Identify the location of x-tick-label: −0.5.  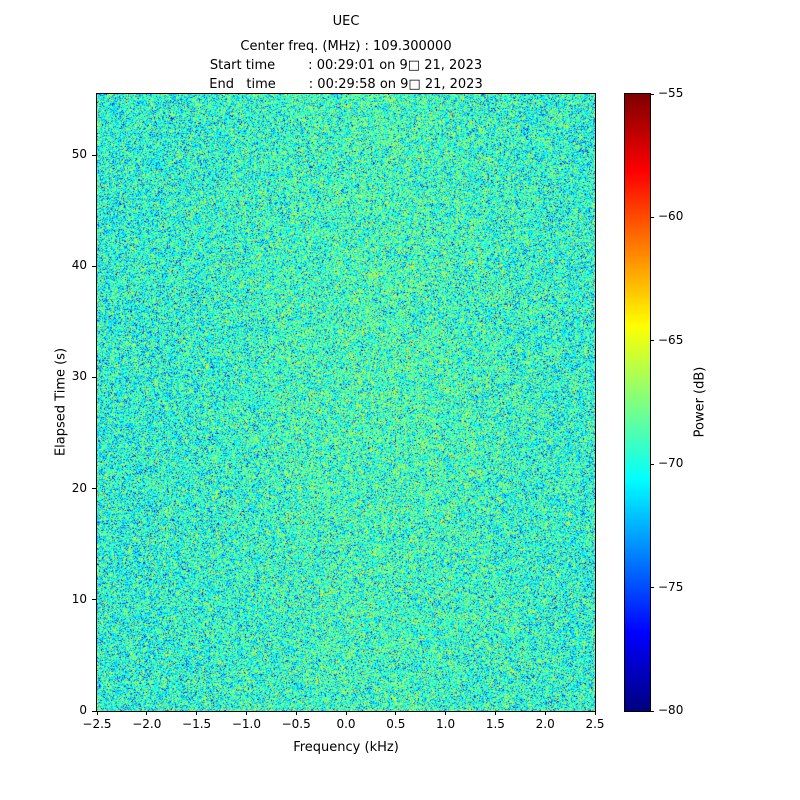
(296, 724).